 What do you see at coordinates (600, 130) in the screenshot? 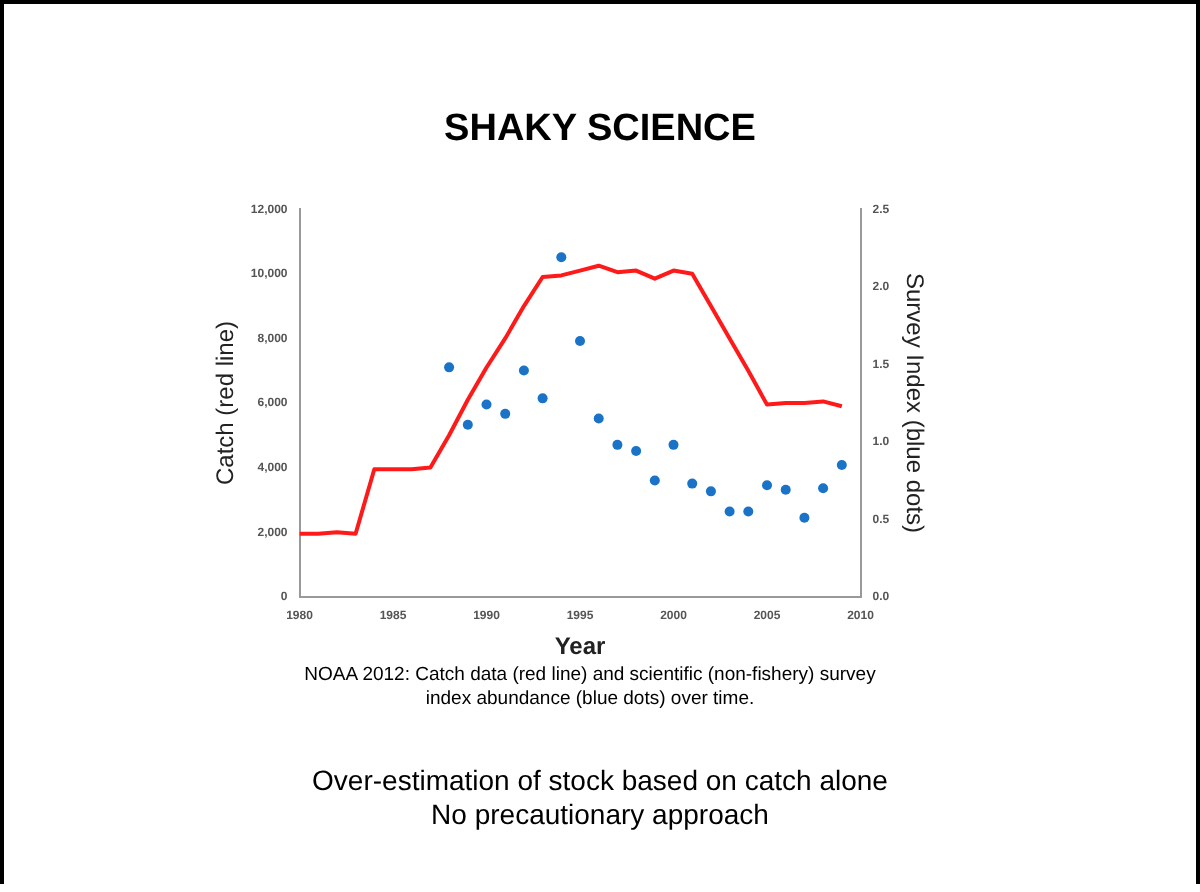
I see `chart-title: SHAKY SCIENCE` at bounding box center [600, 130].